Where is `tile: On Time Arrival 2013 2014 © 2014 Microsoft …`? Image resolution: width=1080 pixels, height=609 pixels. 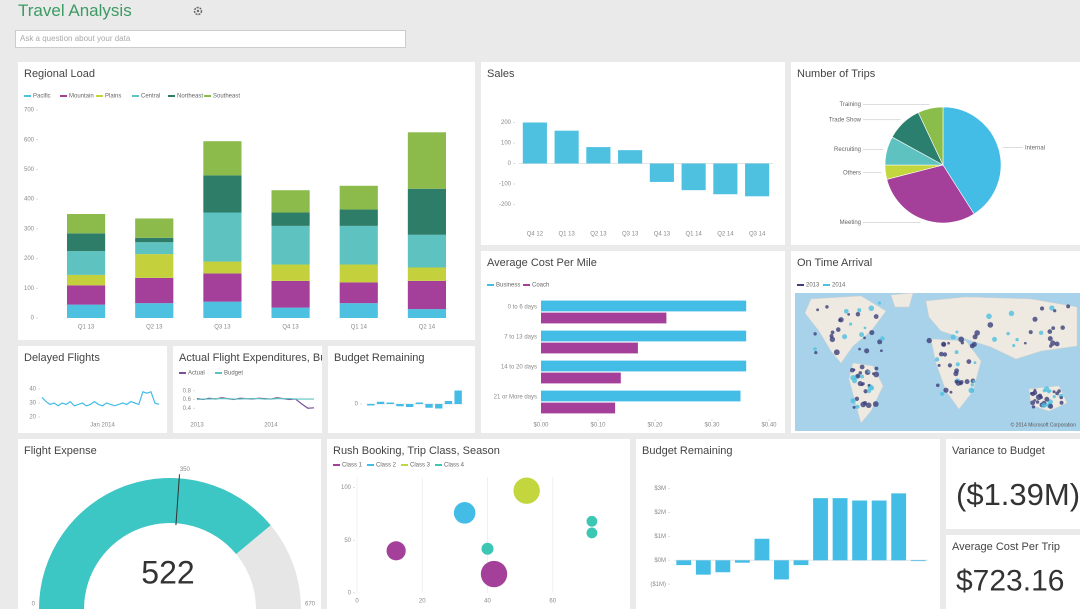 tile: On Time Arrival 2013 2014 © 2014 Microsoft … is located at coordinates (935, 342).